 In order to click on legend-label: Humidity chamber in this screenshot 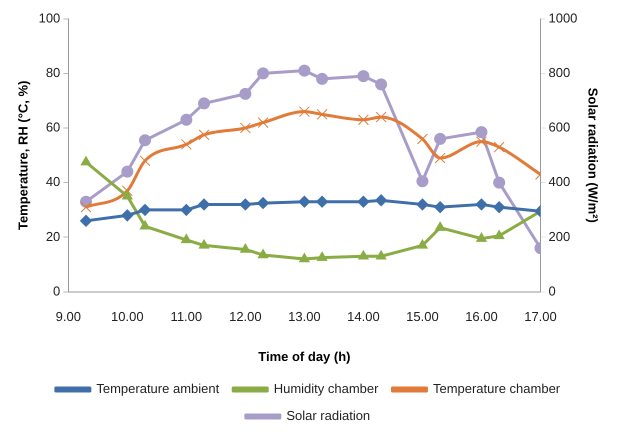, I will do `click(327, 388)`.